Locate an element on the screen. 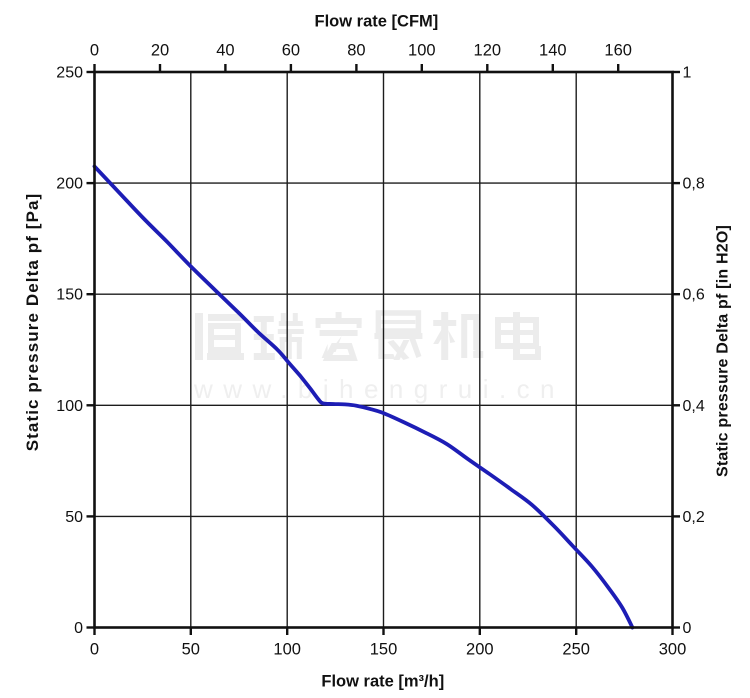 The height and width of the screenshot is (698, 750). svg-text: 0,2 is located at coordinates (694, 517).